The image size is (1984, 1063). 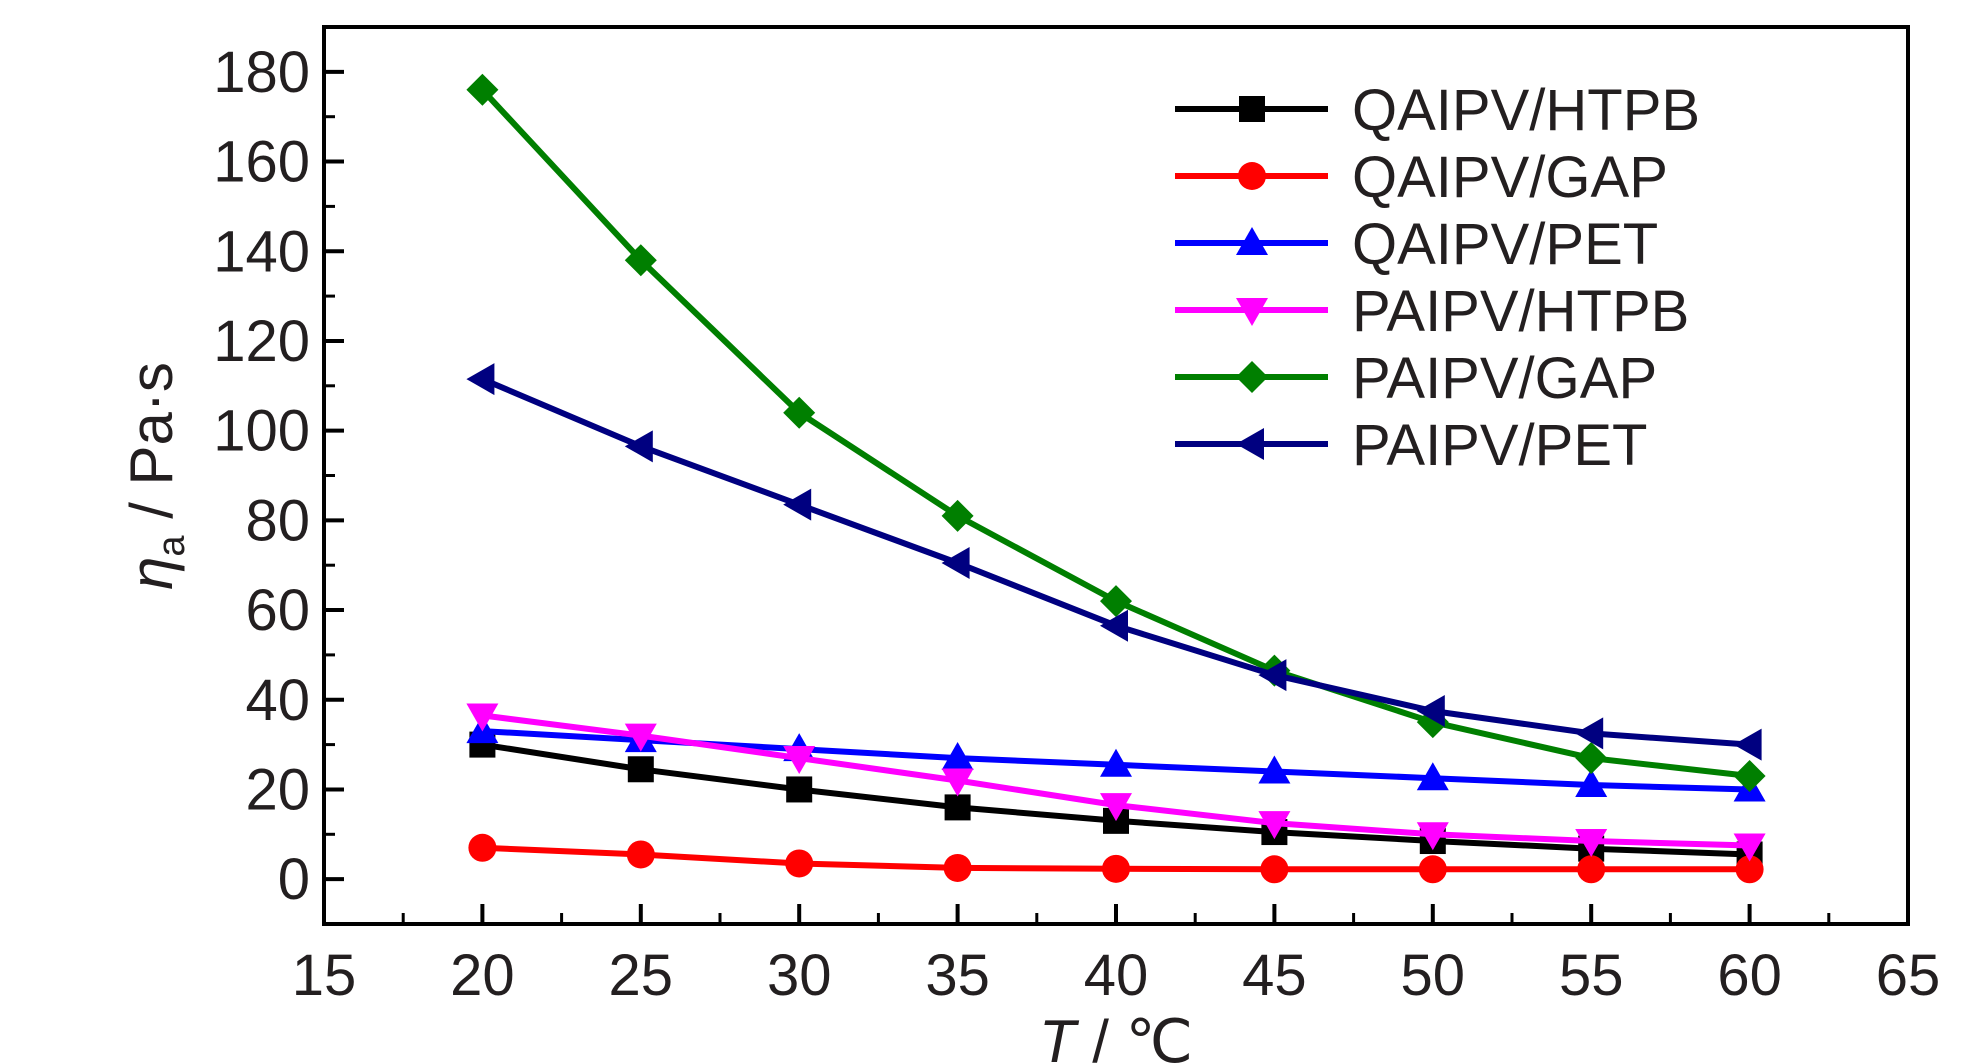 I want to click on legend-label: PAIPV/GAP, so click(x=1504, y=378).